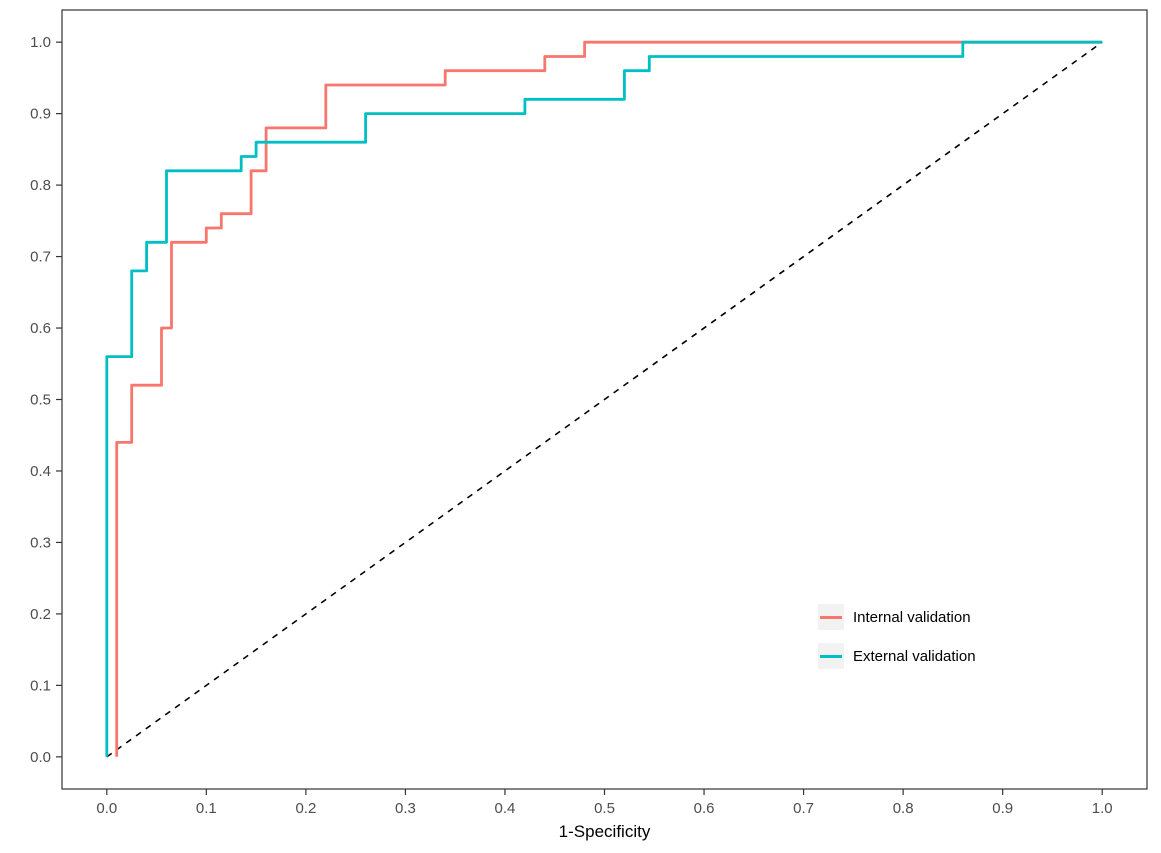 The height and width of the screenshot is (853, 1161). I want to click on legend-keyline-internal, so click(831, 617).